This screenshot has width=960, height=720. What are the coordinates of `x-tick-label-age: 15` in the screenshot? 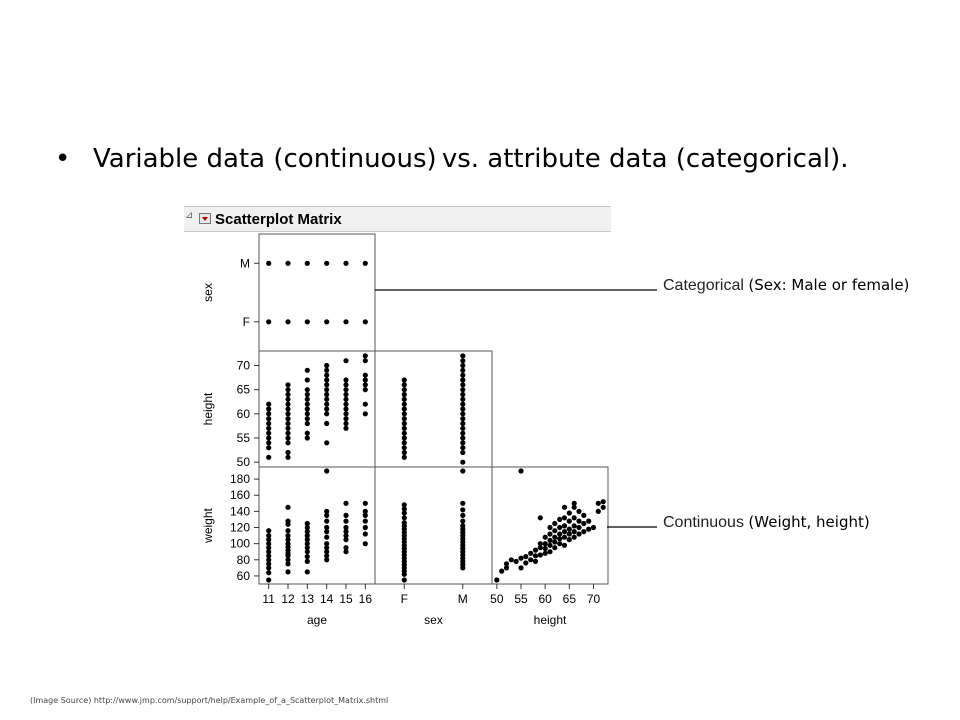 It's located at (346, 599).